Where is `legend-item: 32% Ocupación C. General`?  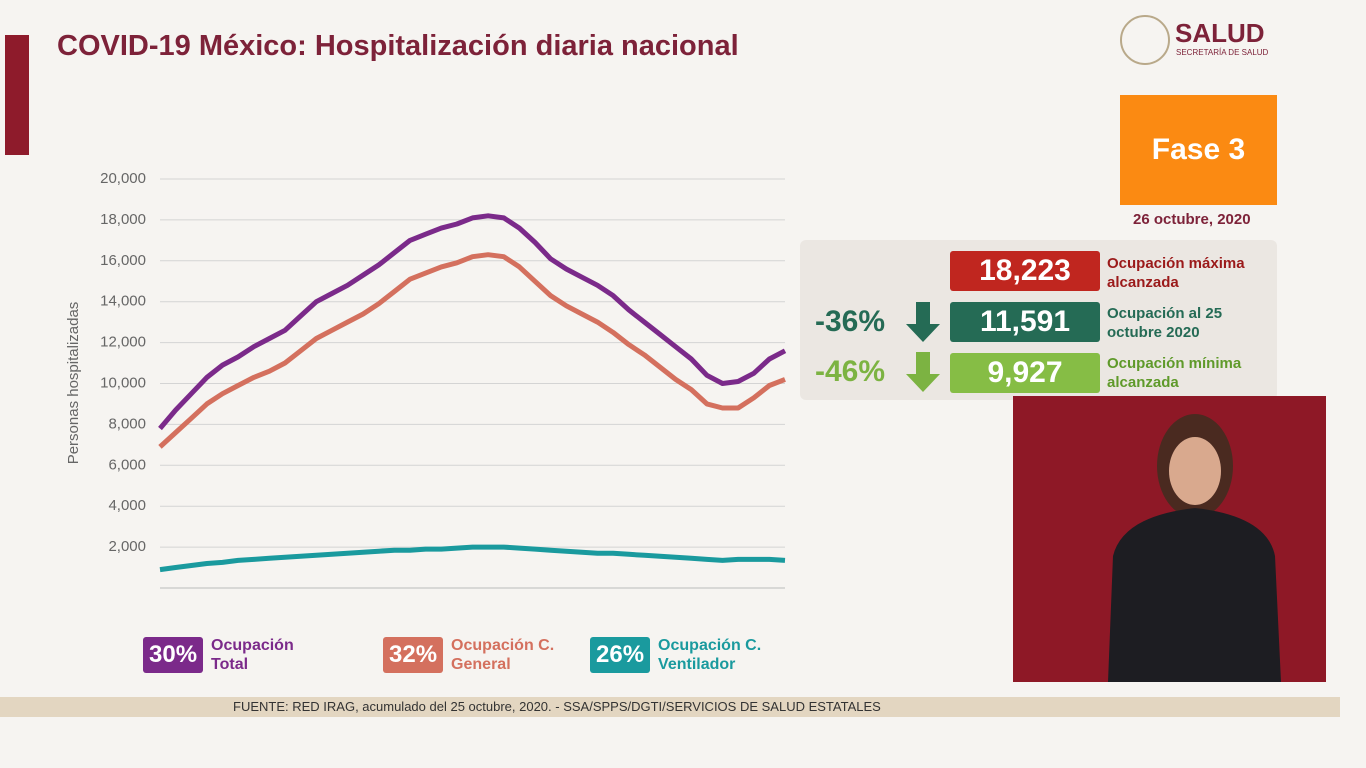
legend-item: 32% Ocupación C. General is located at coordinates (472, 655).